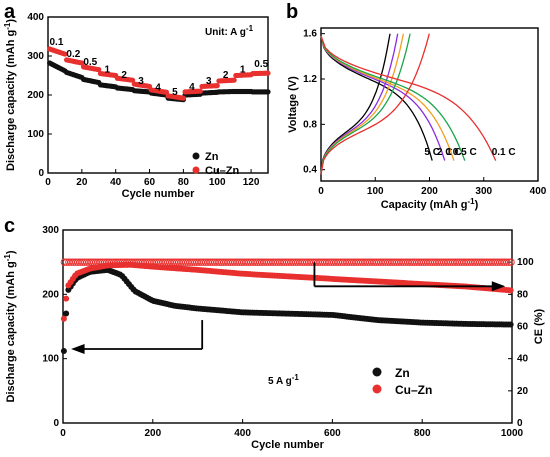 The image size is (550, 457). I want to click on panel-b-xtick-label: 400, so click(538, 191).